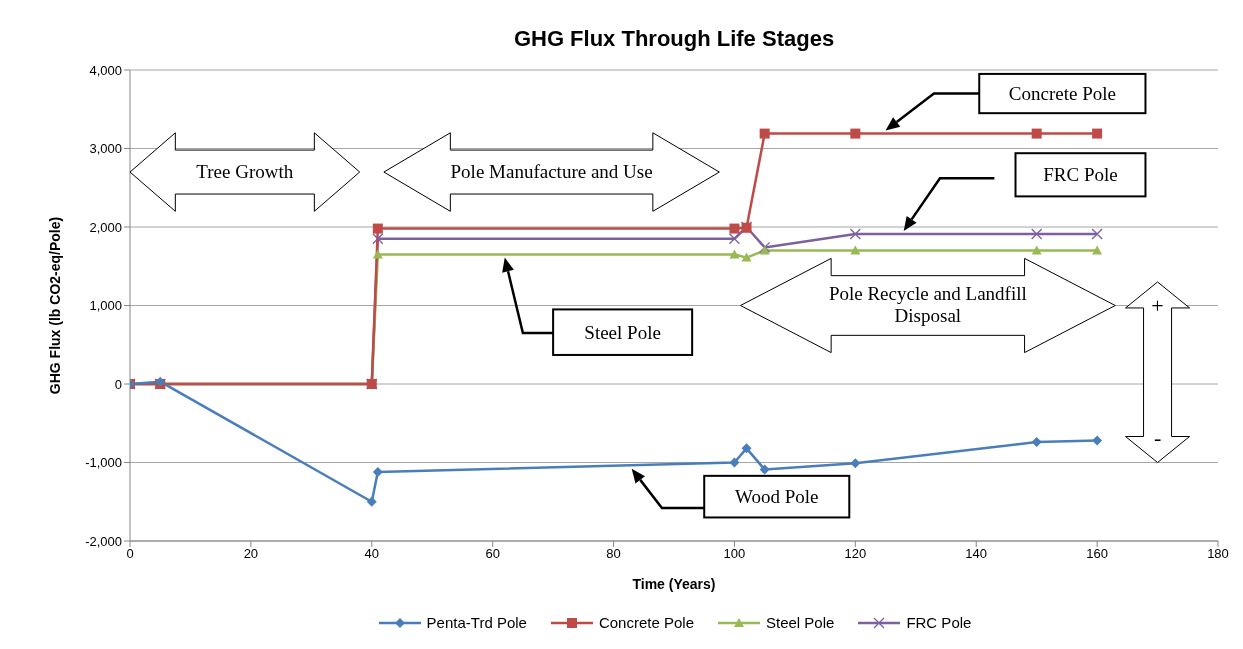 Image resolution: width=1243 pixels, height=649 pixels. I want to click on chart-title: GHG Flux Through Life Stages, so click(674, 38).